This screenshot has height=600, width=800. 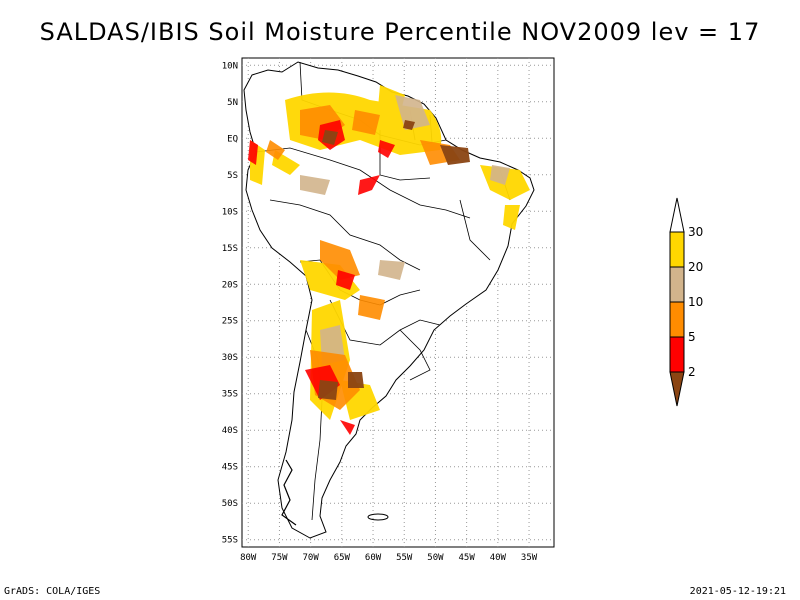 What do you see at coordinates (677, 389) in the screenshot?
I see `legend-arrow-low` at bounding box center [677, 389].